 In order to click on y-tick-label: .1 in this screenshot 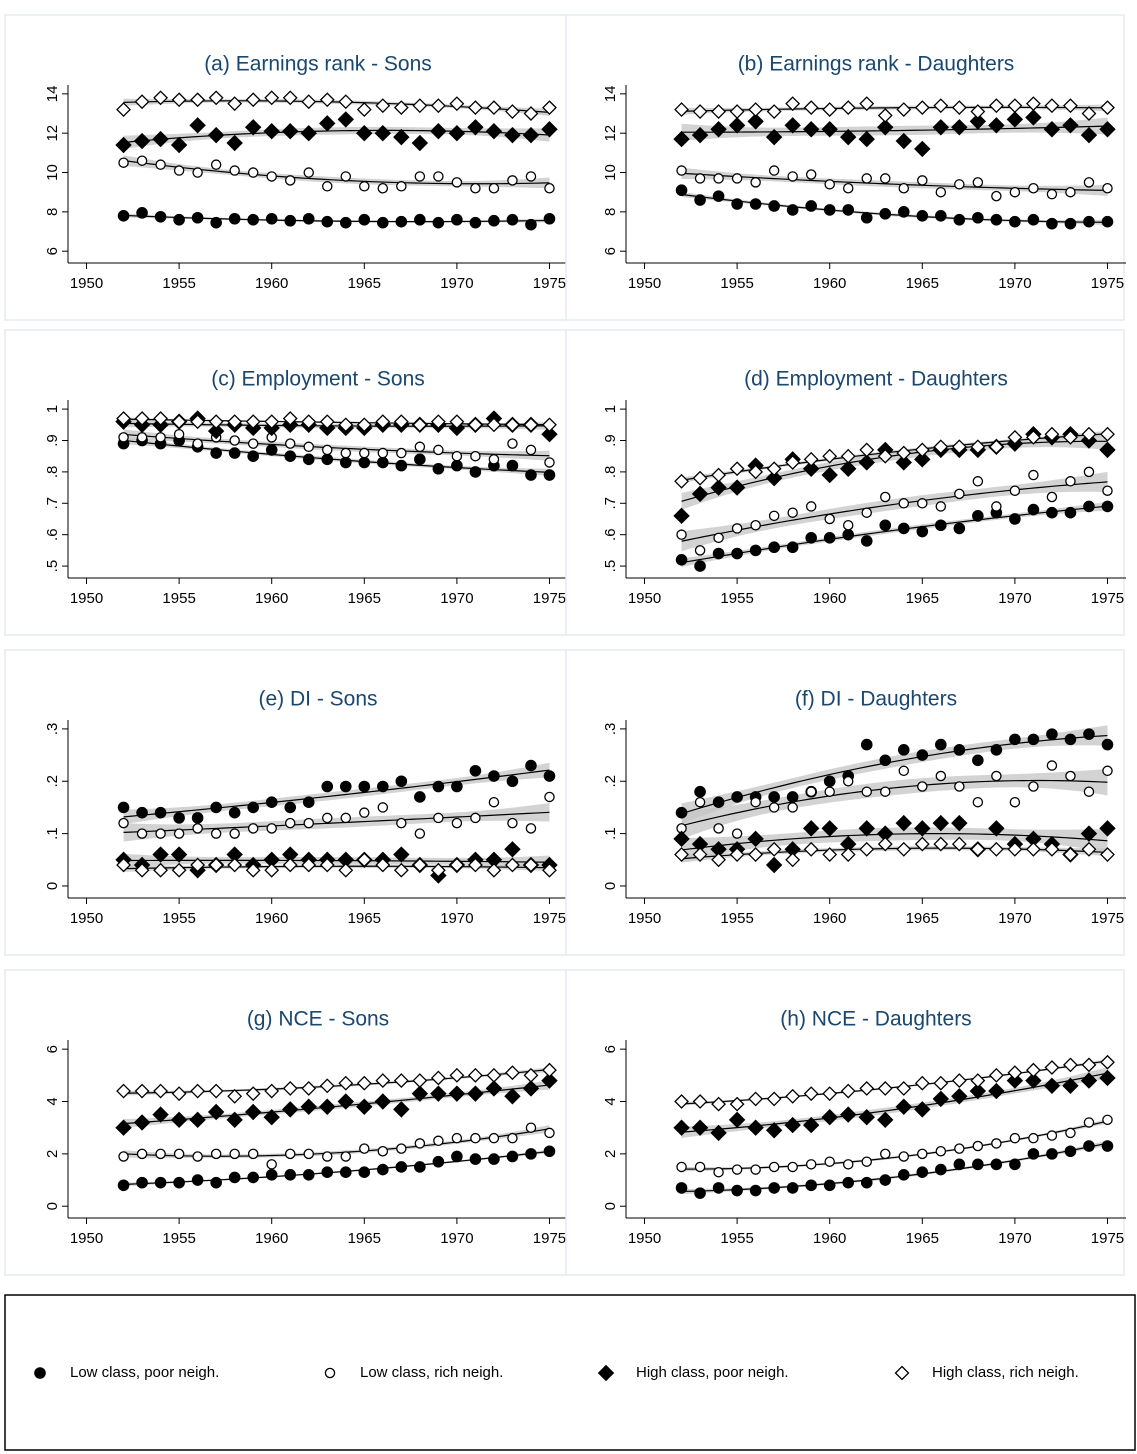, I will do `click(610, 833)`.